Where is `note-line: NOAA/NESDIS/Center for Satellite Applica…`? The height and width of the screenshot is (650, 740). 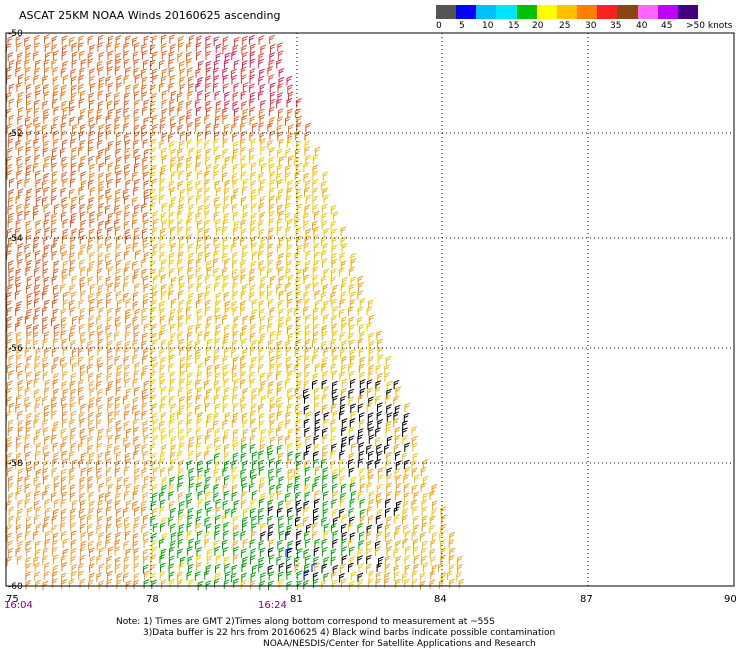
note-line: NOAA/NESDIS/Center for Satellite Applica… is located at coordinates (399, 644).